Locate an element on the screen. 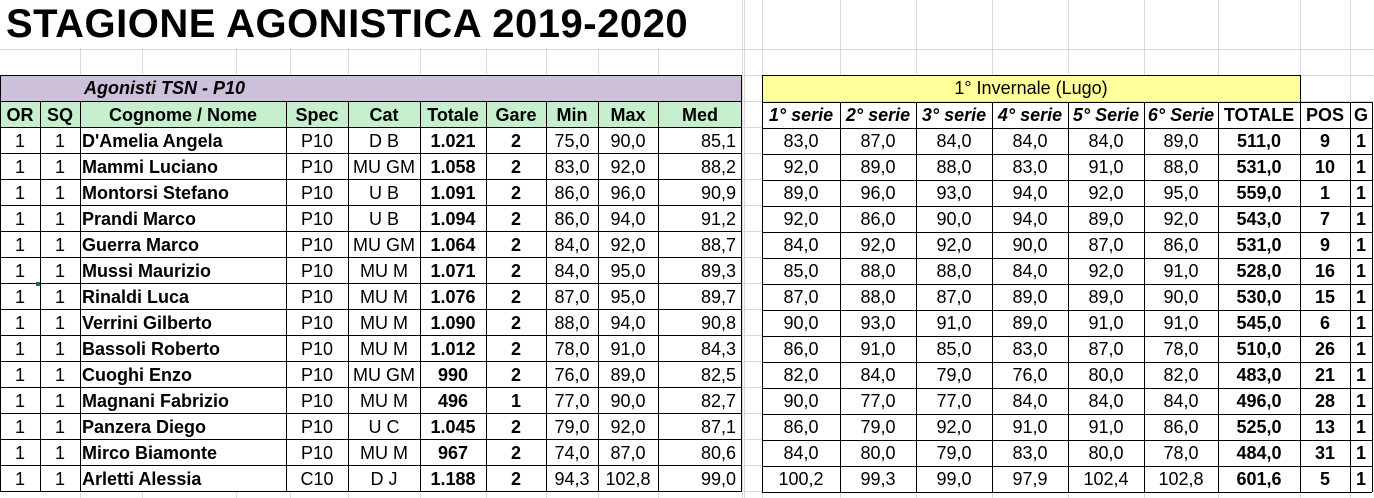  cell-min: 76,0 is located at coordinates (572, 375).